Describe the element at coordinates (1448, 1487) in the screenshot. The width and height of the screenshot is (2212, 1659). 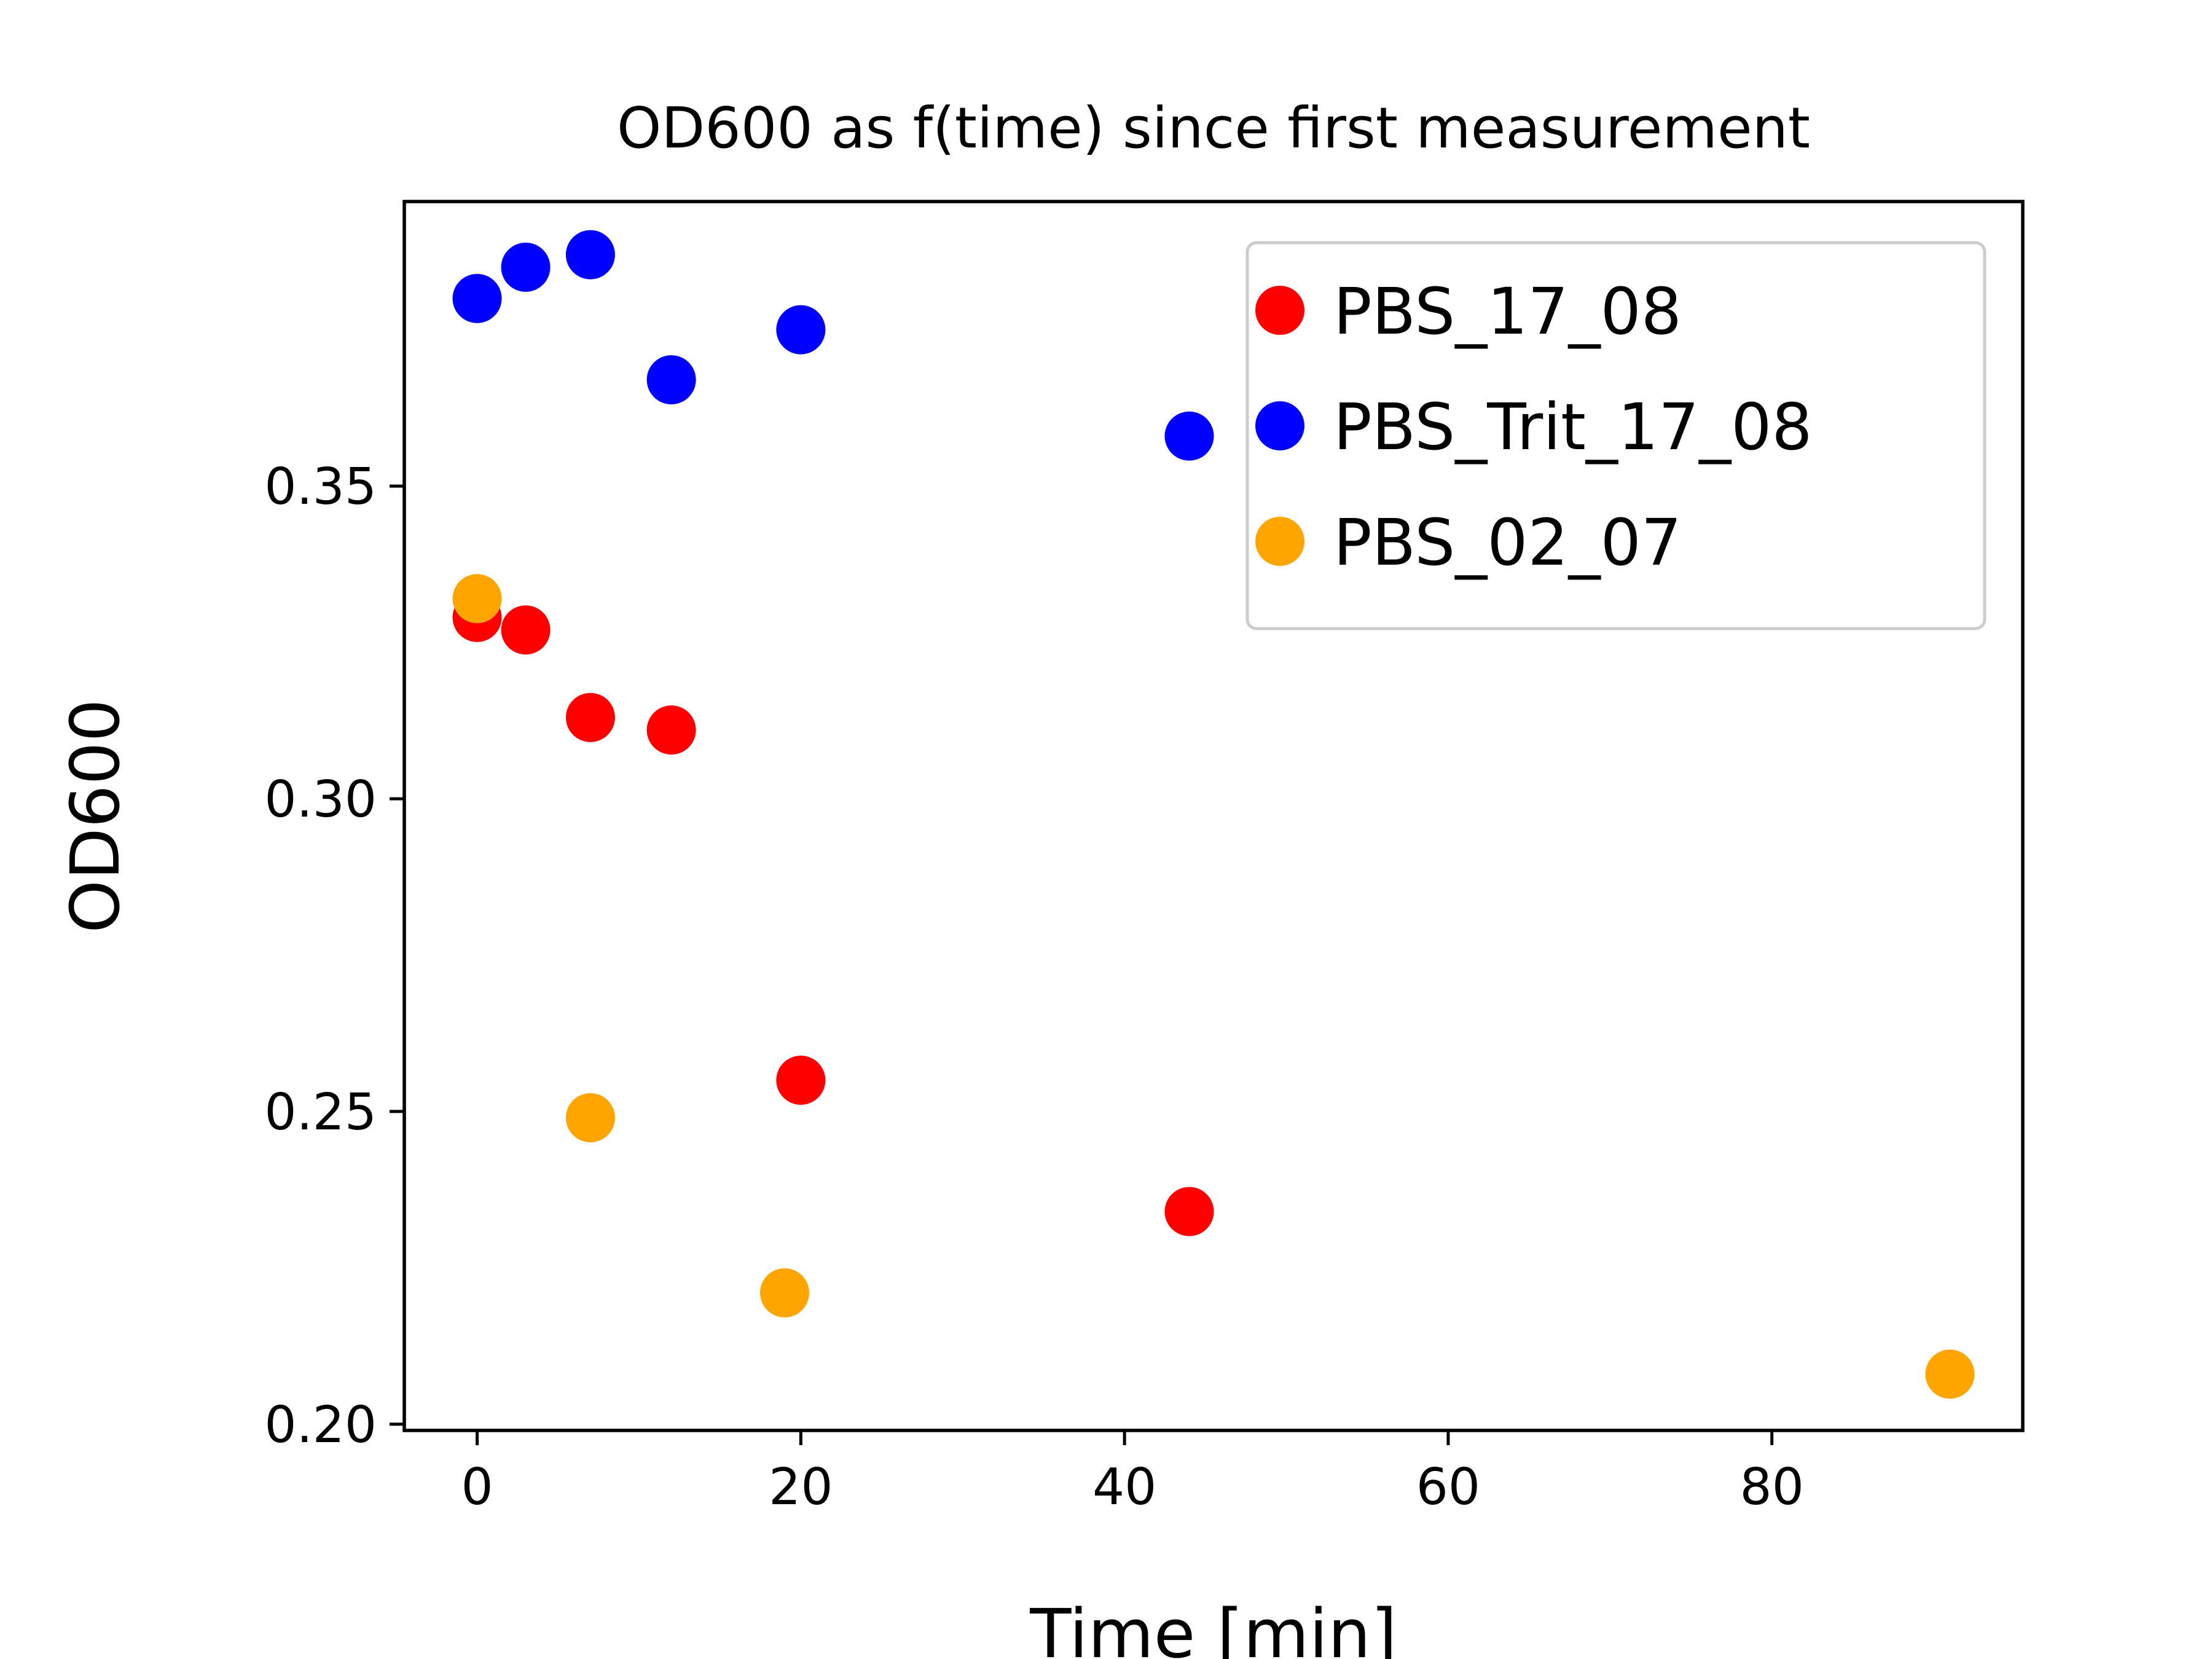
I see `x-tick-label: 60` at that location.